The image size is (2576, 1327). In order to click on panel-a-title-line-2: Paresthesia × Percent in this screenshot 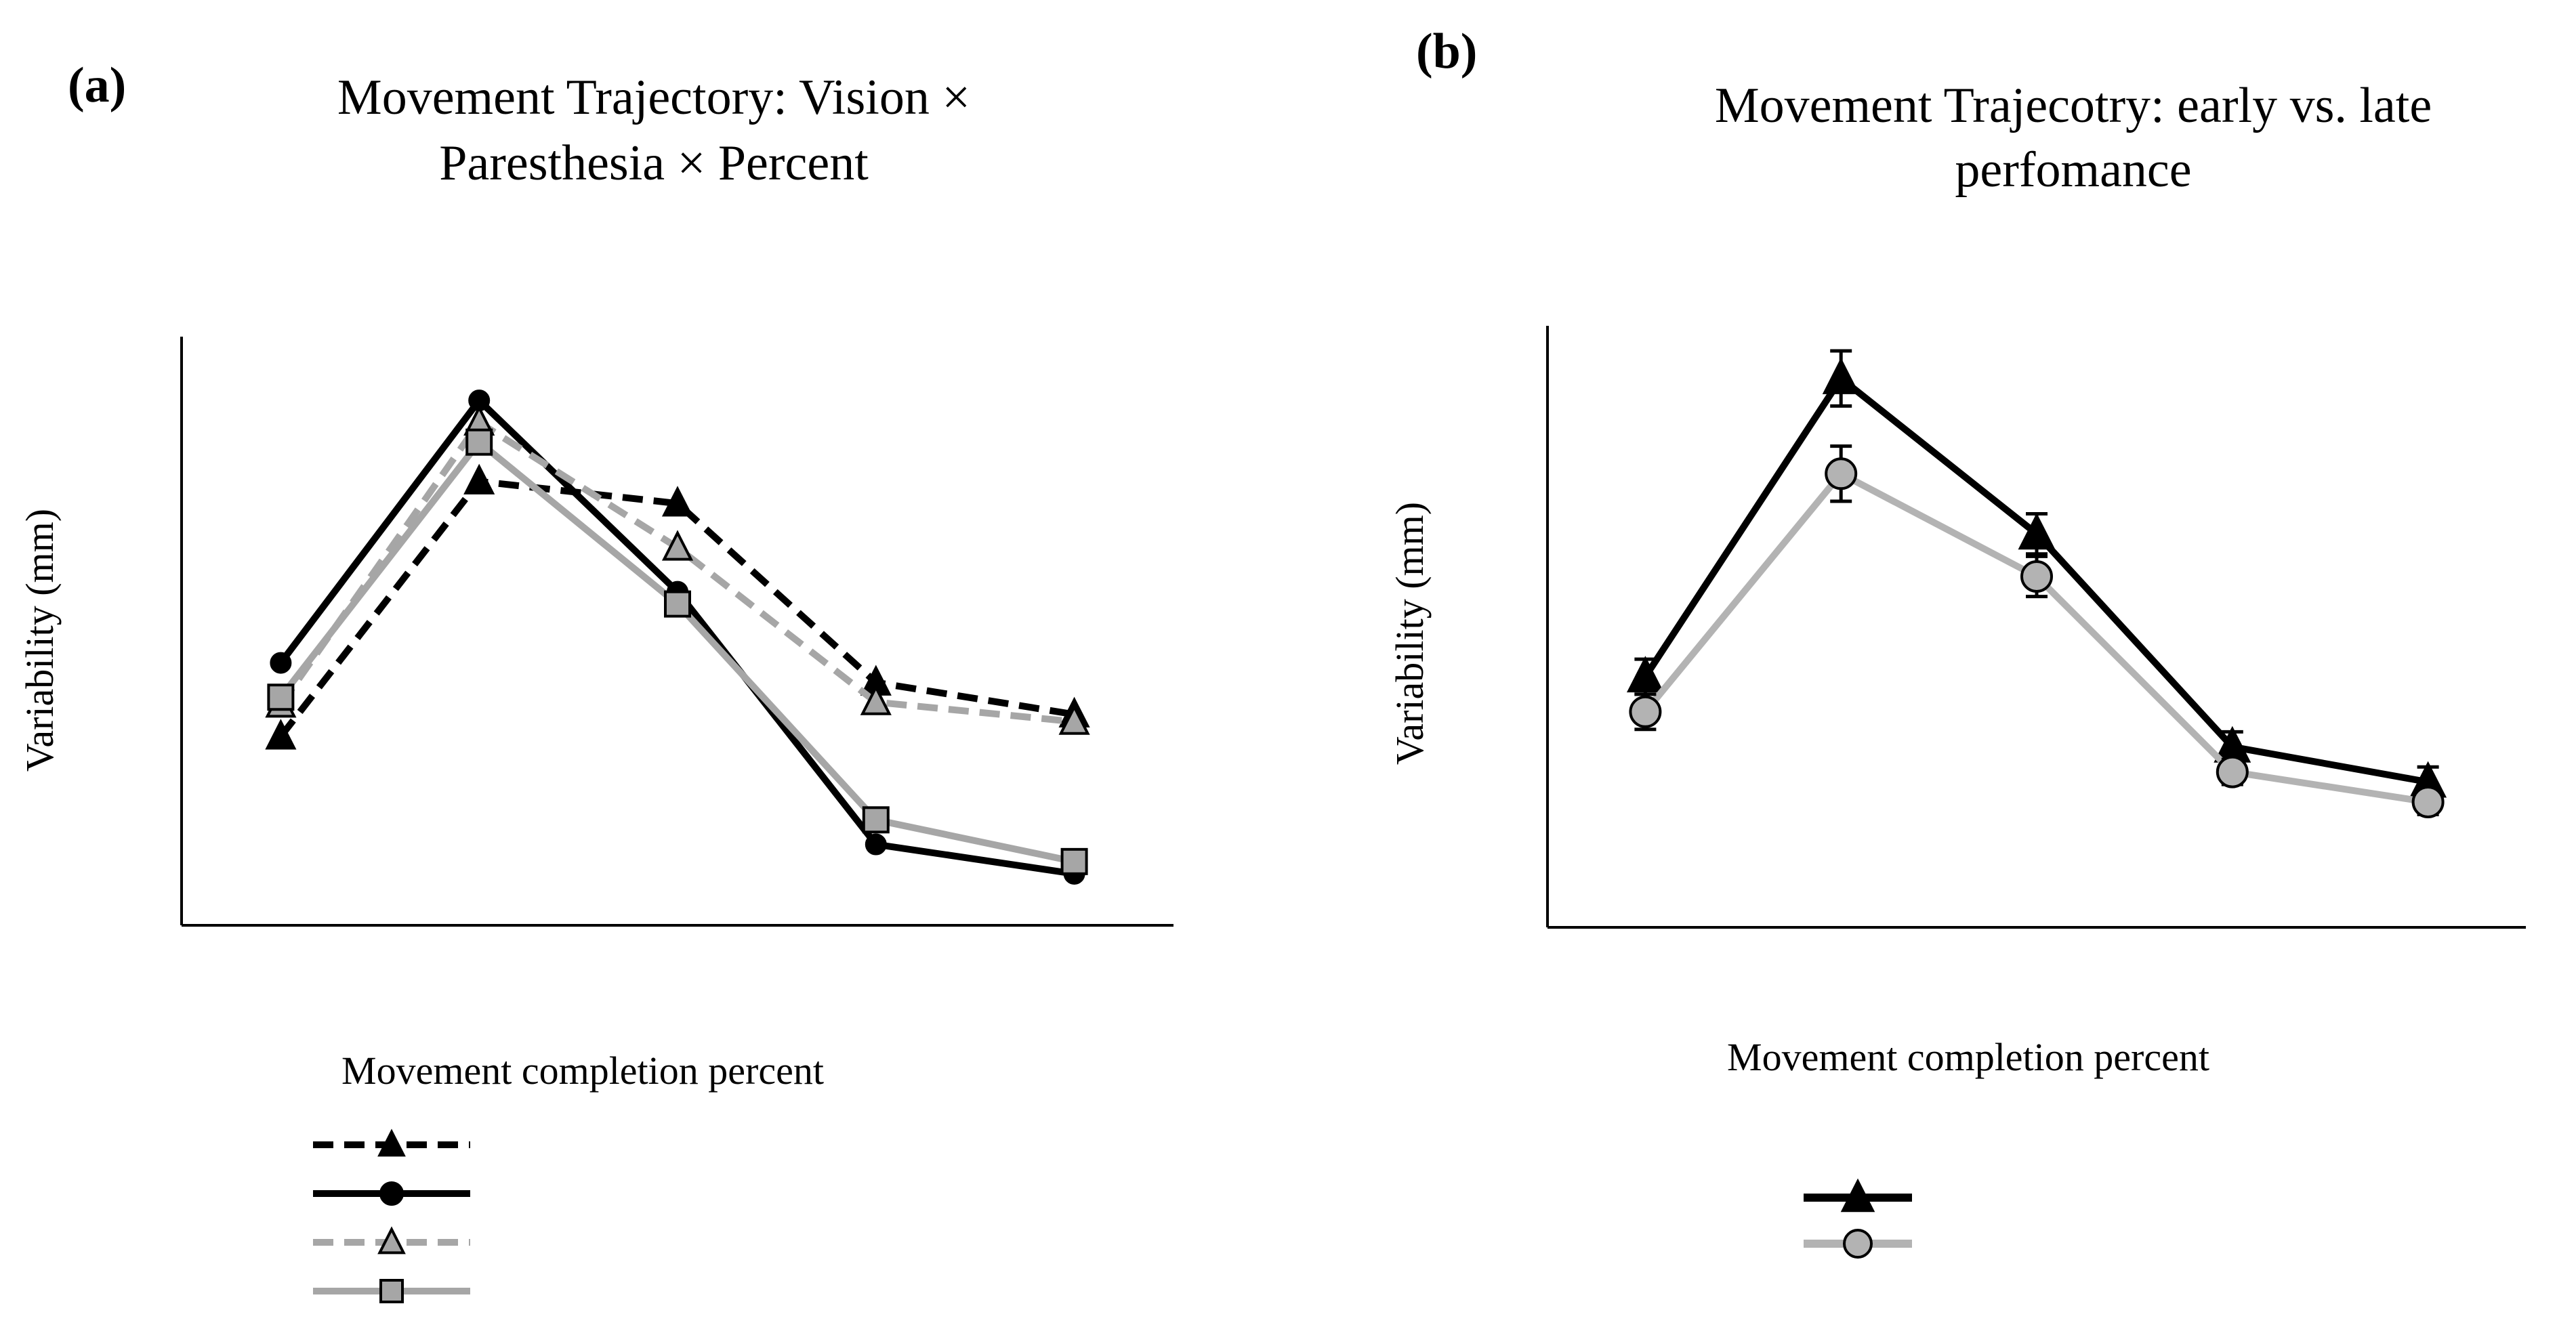, I will do `click(654, 163)`.